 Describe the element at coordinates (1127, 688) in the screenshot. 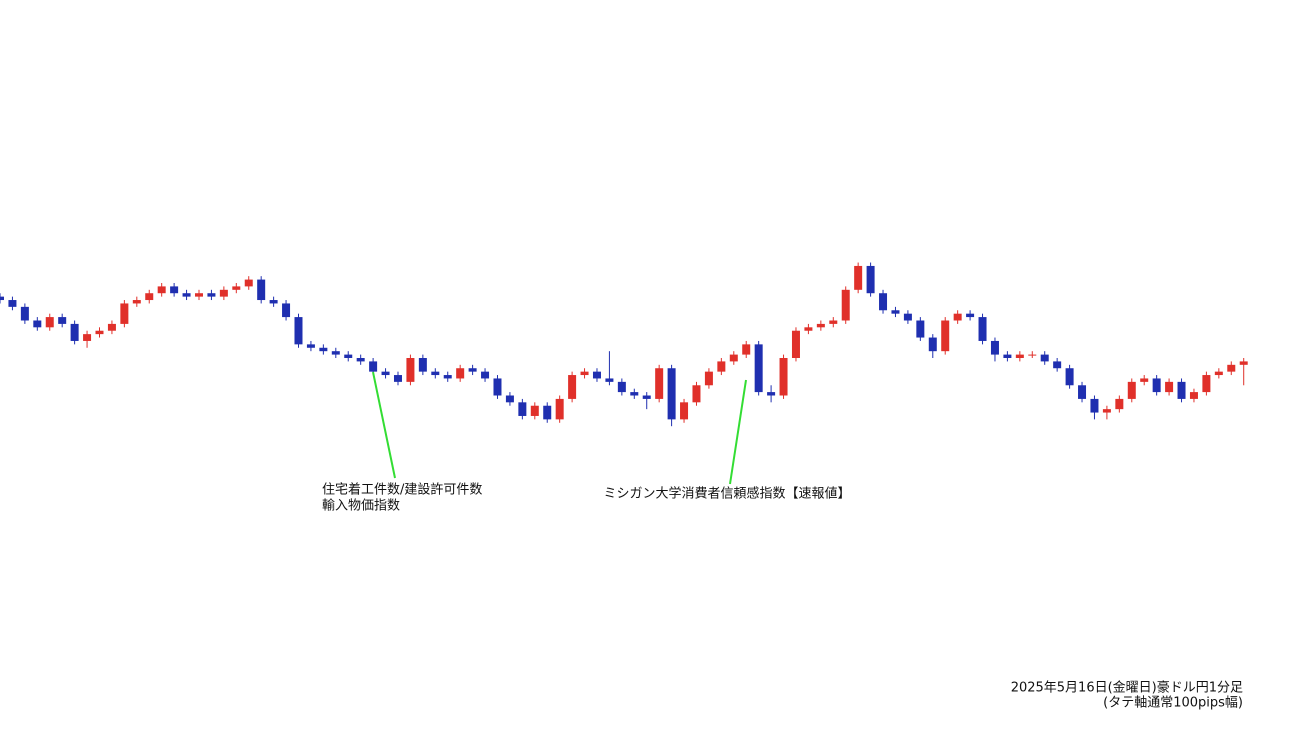

I see `chart-note: 2025年5月16日(金曜日)豪ドル円1分足` at that location.